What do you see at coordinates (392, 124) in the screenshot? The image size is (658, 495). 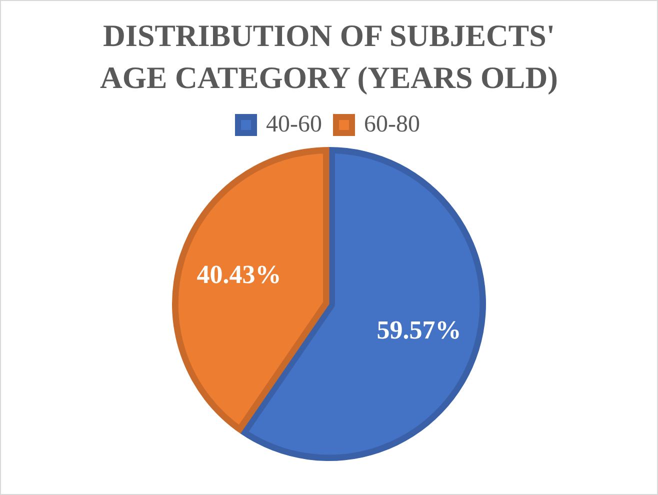 I see `legend-label: 60-80` at bounding box center [392, 124].